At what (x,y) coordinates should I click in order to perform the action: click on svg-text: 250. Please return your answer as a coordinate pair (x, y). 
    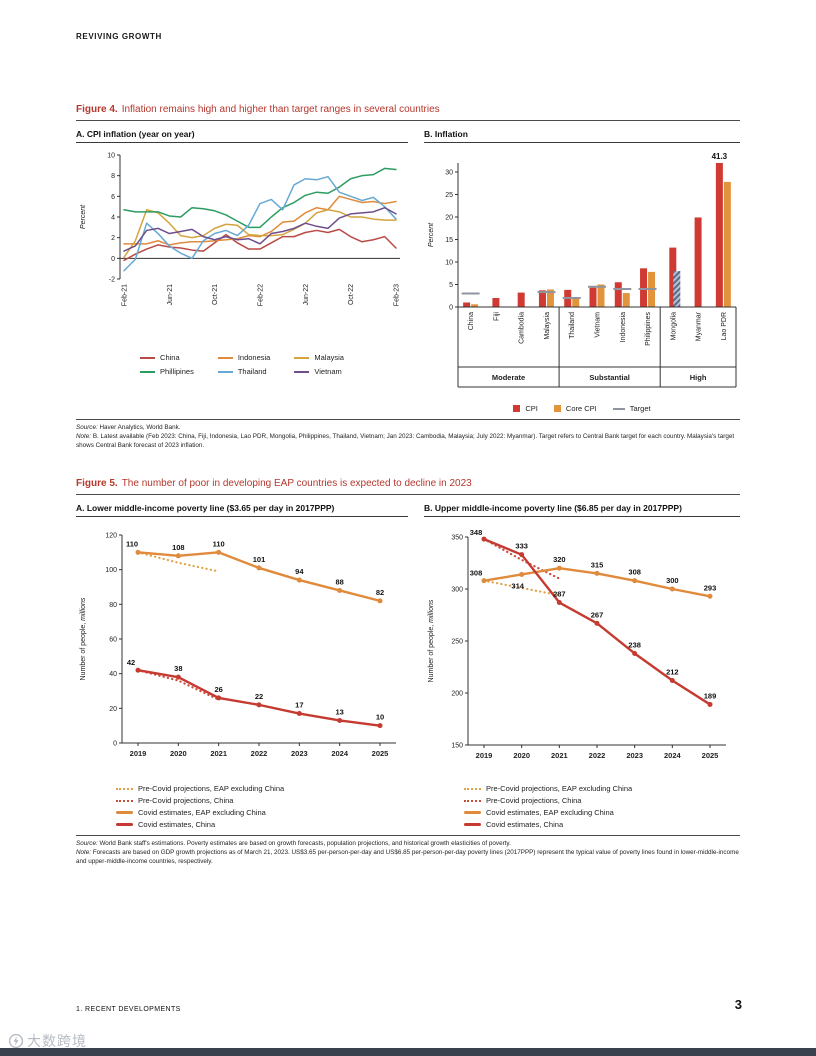
    Looking at the image, I should click on (457, 642).